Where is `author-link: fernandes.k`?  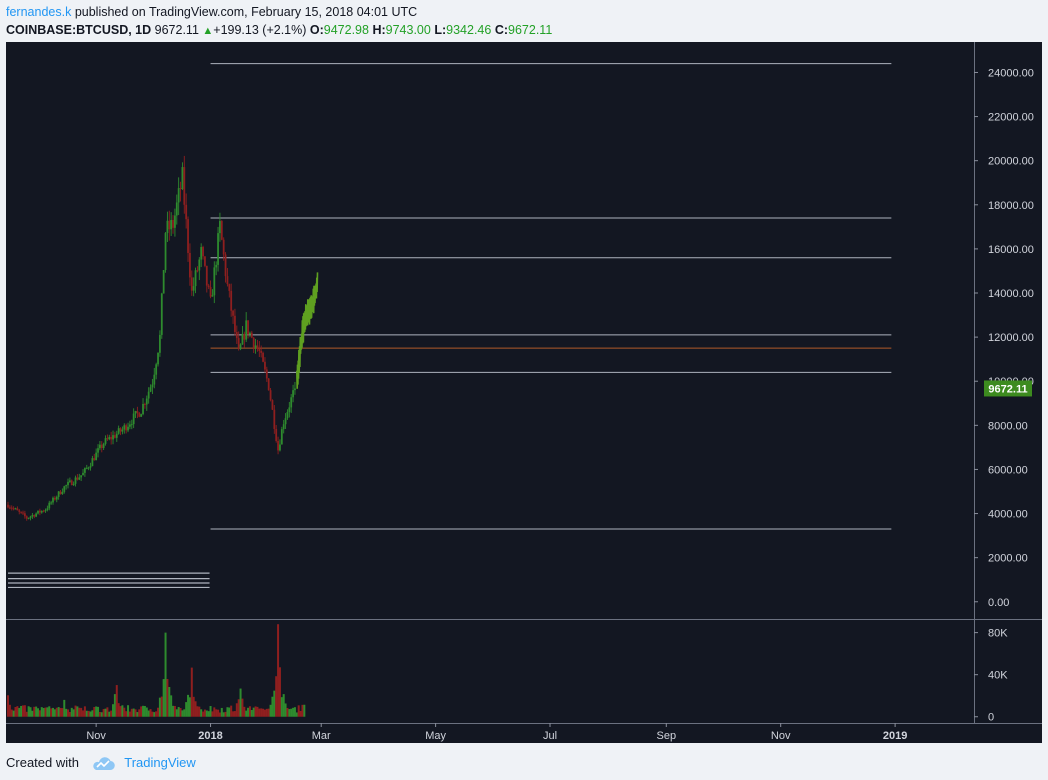
author-link: fernandes.k is located at coordinates (39, 12).